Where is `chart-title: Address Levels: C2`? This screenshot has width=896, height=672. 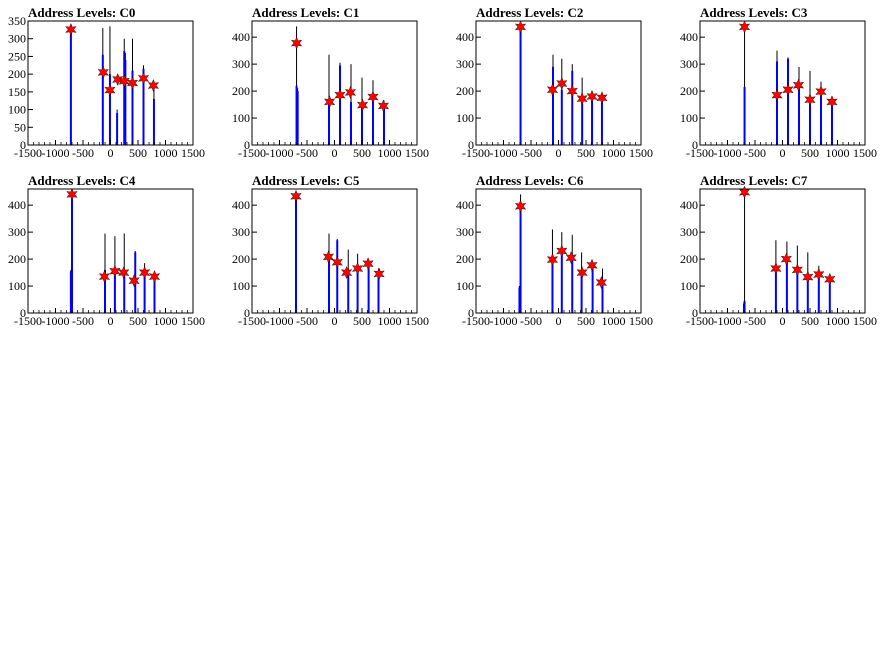
chart-title: Address Levels: C2 is located at coordinates (529, 12).